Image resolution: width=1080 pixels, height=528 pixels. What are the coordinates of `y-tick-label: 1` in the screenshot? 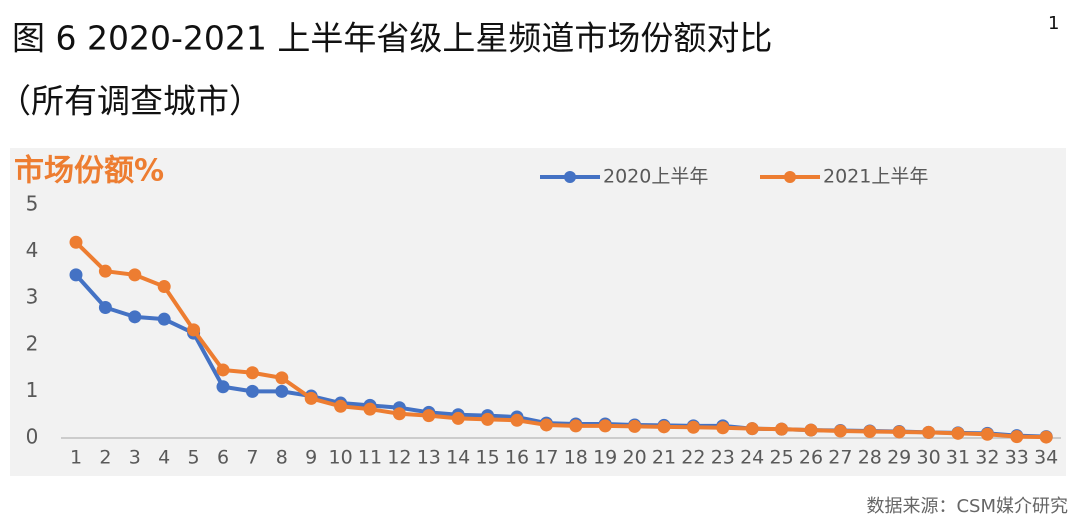 It's located at (32, 390).